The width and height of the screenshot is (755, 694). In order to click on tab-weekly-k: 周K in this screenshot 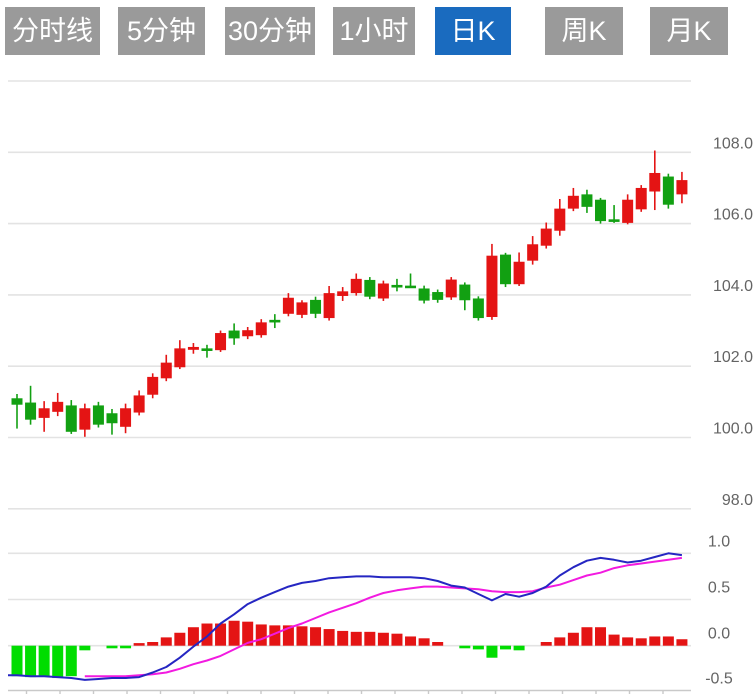, I will do `click(584, 31)`.